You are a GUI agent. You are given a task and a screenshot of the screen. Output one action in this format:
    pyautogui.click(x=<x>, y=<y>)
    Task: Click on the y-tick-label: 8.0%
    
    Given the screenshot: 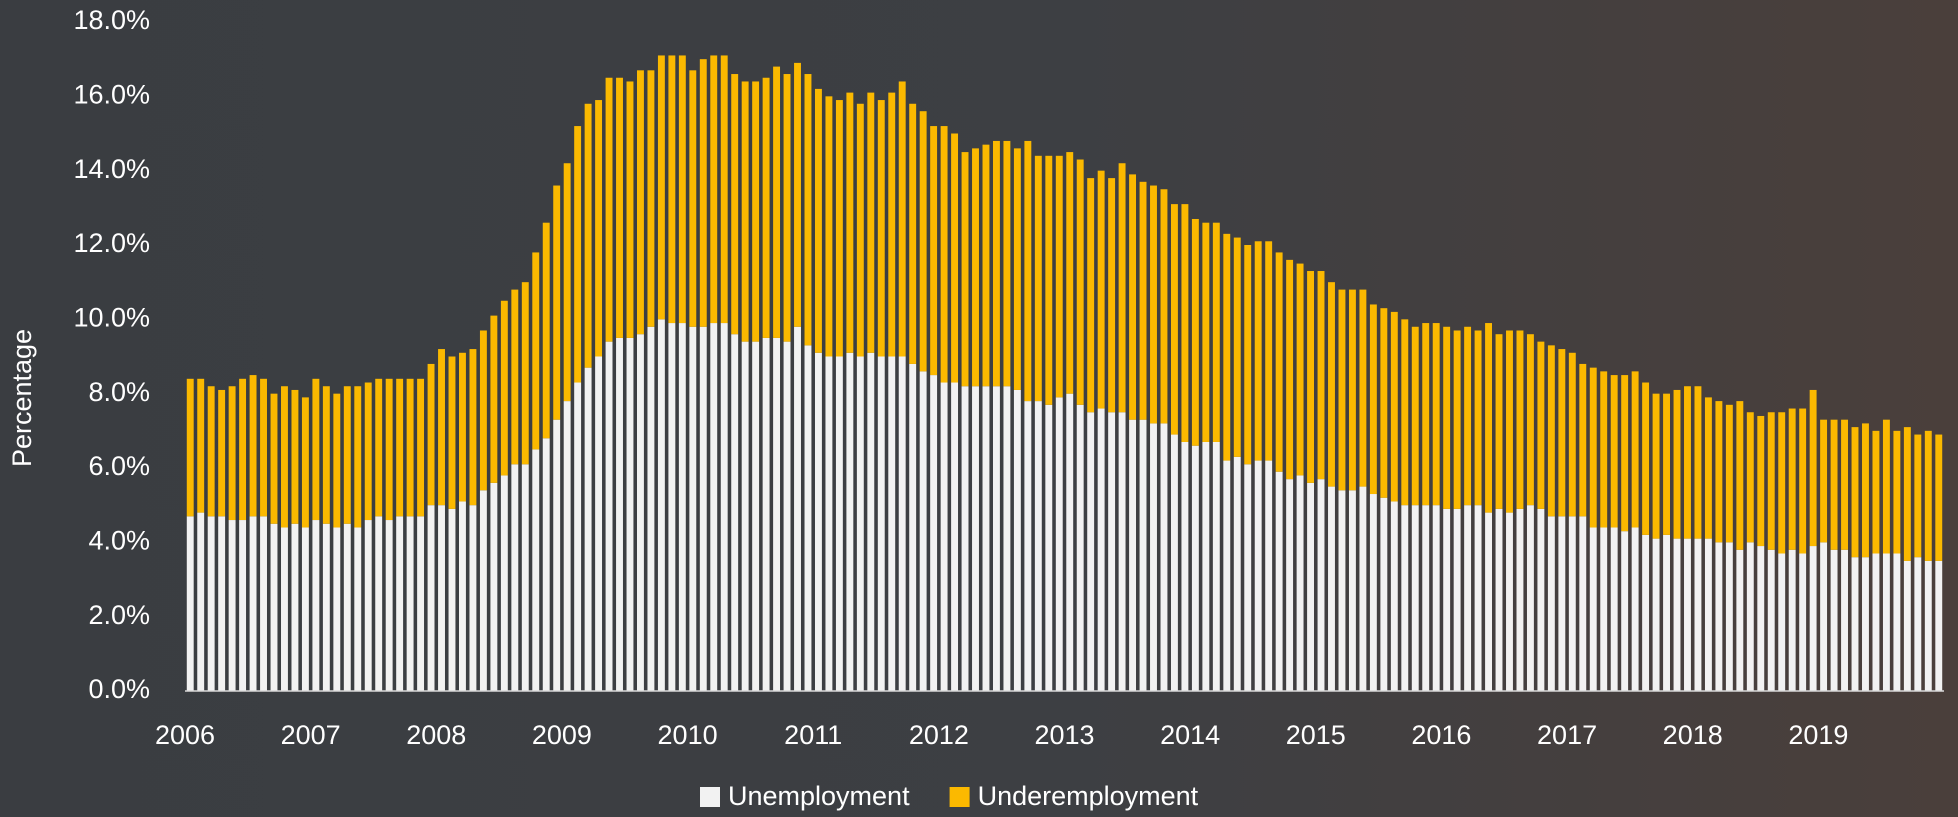 What is the action you would take?
    pyautogui.click(x=119, y=392)
    